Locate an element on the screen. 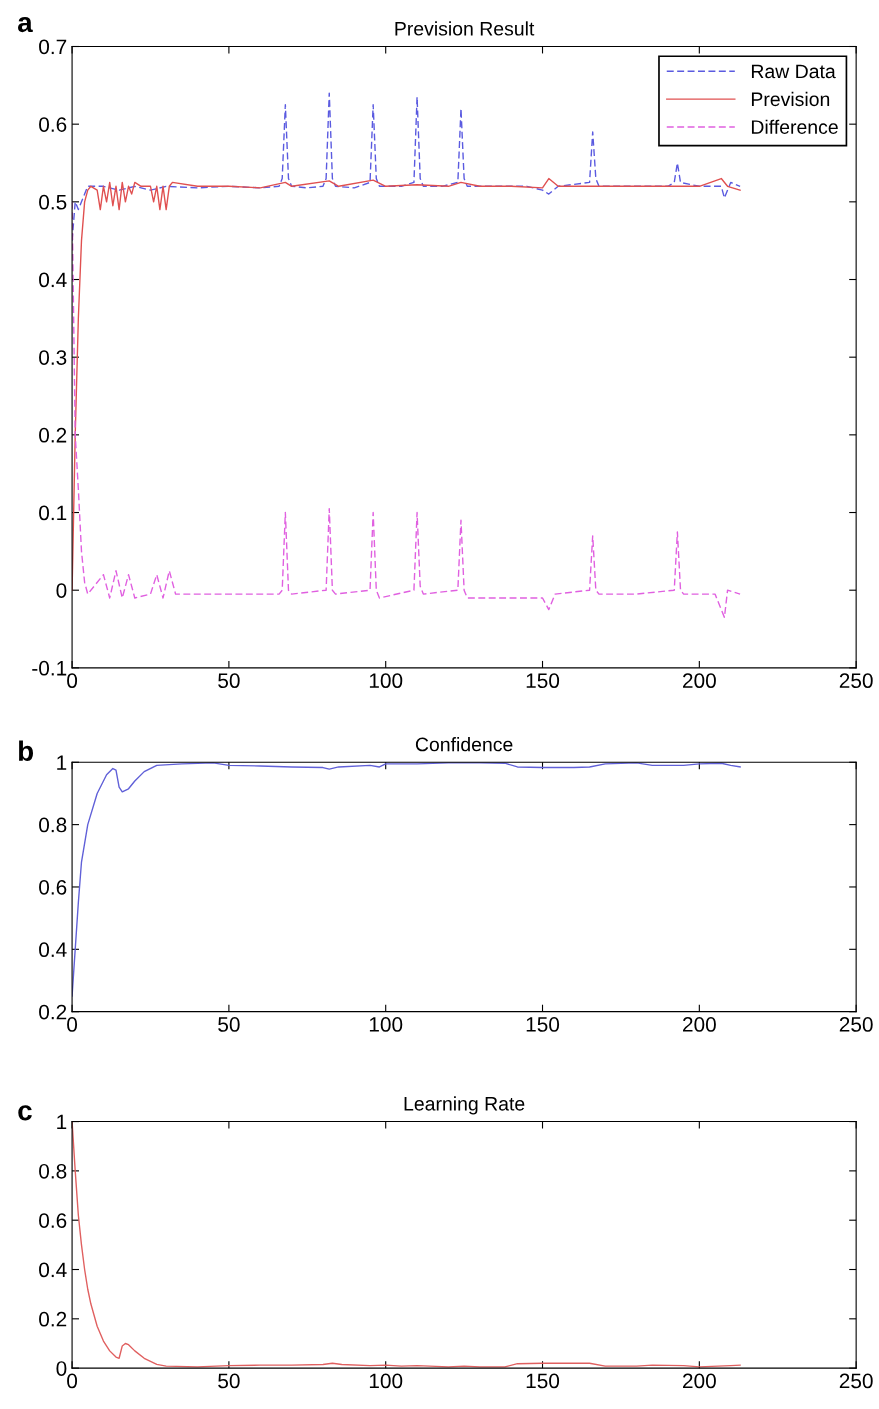  text: c is located at coordinates (25, 1113).